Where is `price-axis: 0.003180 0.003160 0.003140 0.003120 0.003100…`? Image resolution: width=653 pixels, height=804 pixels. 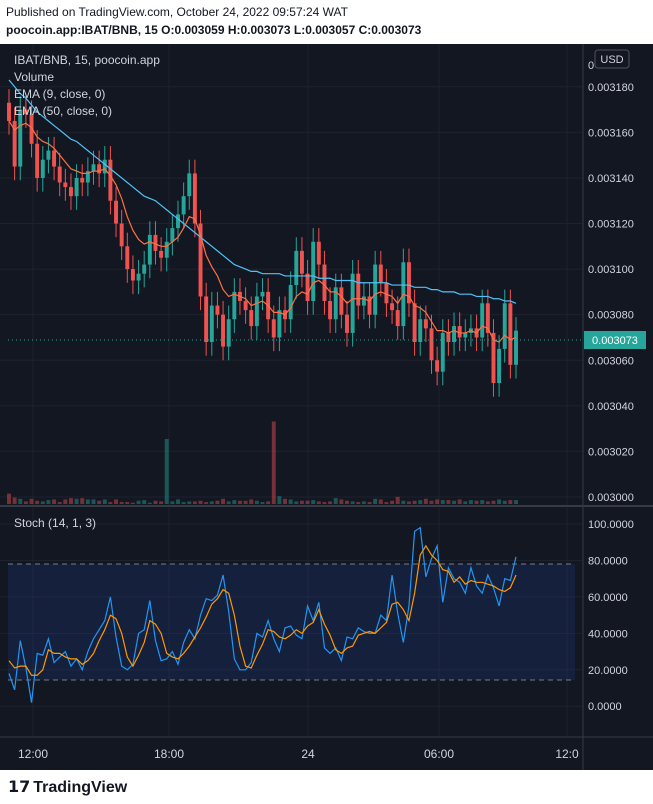
price-axis: 0.003180 0.003160 0.003140 0.003120 0.003100… is located at coordinates (611, 293).